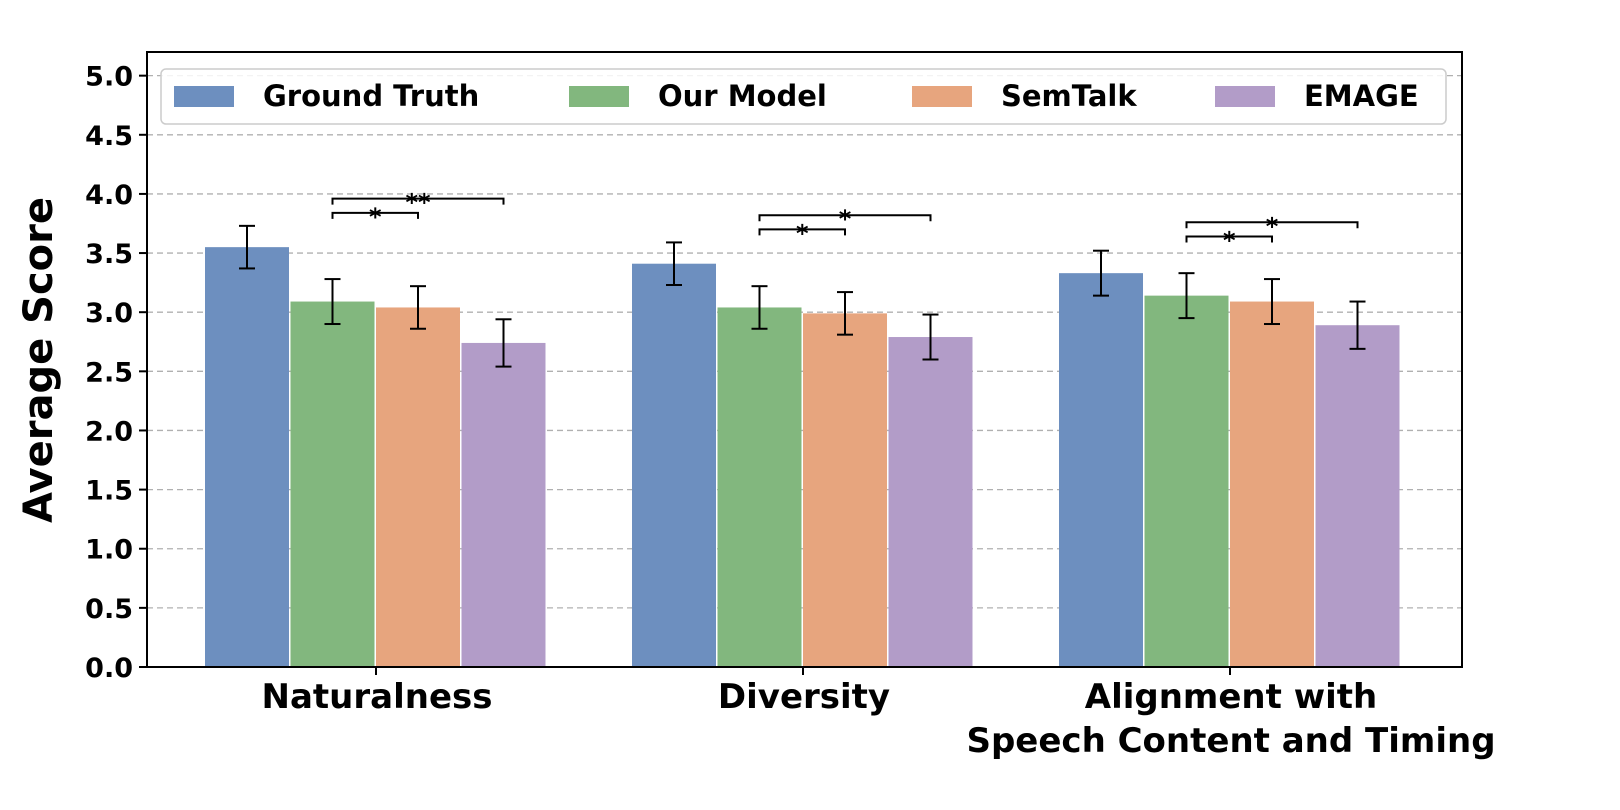  Describe the element at coordinates (109, 550) in the screenshot. I see `y-tick-label: 1.0` at that location.